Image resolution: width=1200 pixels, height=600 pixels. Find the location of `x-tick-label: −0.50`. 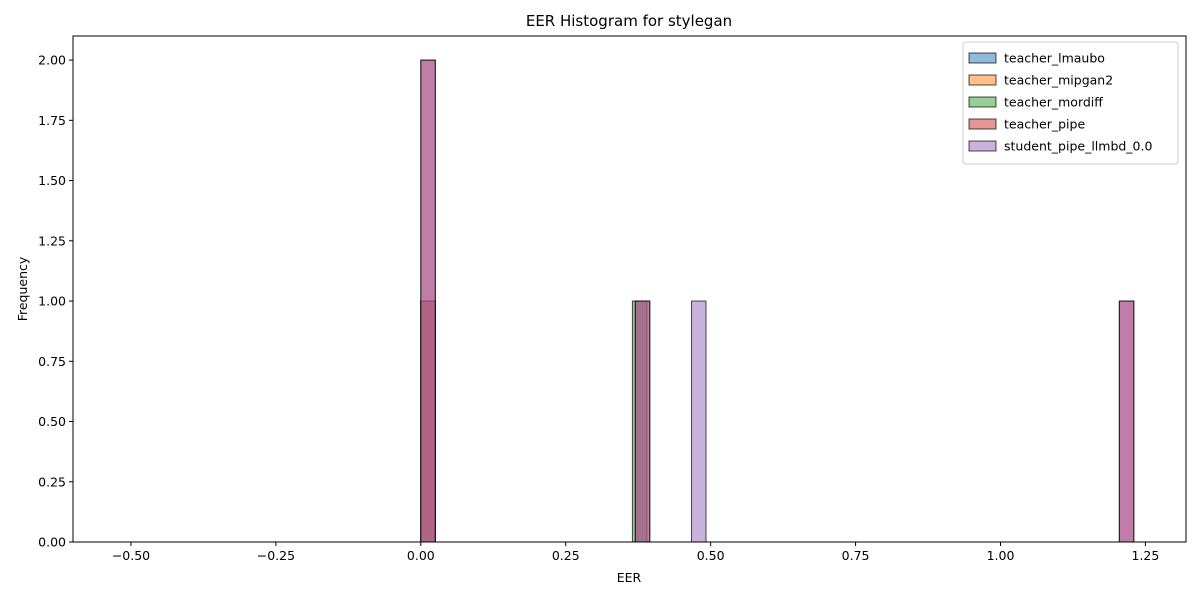

x-tick-label: −0.50 is located at coordinates (131, 555).